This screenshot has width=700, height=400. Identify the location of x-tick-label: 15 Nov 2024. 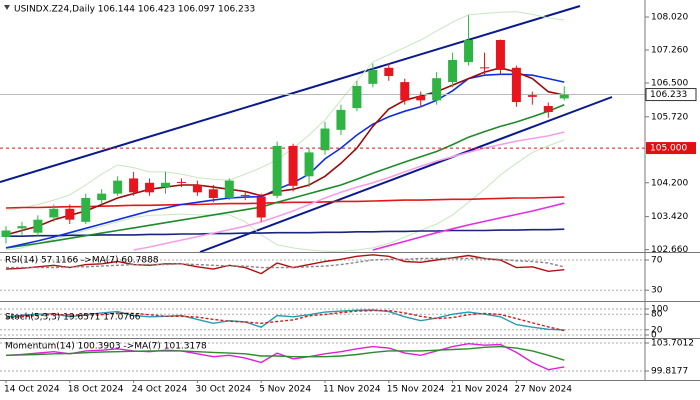
(416, 390).